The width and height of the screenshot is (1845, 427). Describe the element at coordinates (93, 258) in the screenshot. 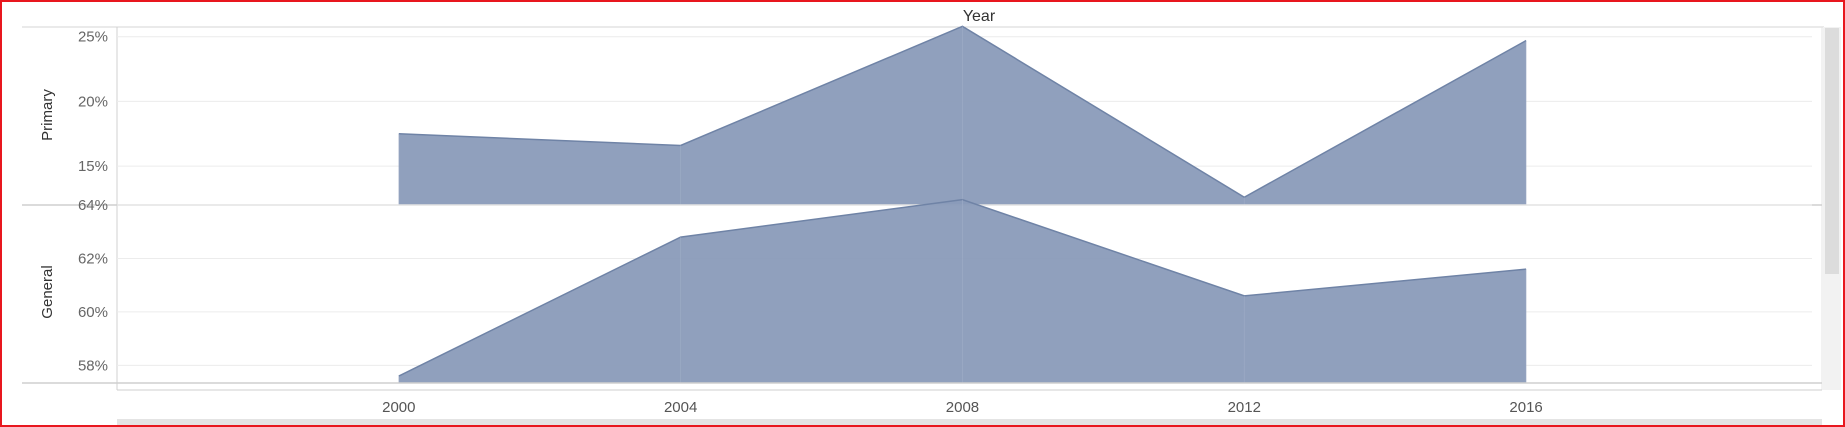

I see `general-y-tick-label: 62%` at that location.